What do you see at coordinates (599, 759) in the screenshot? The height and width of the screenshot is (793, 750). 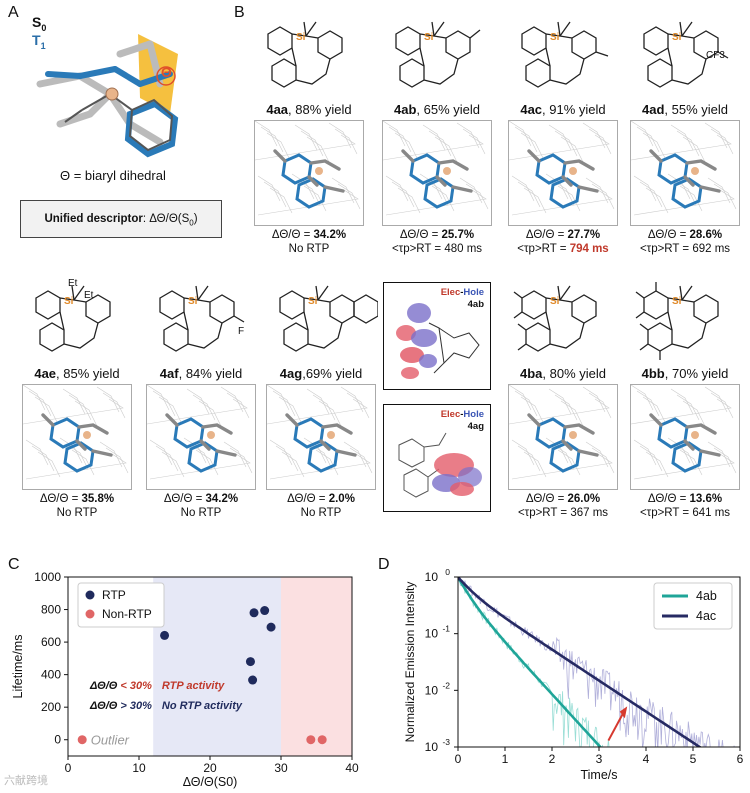 I see `x-tick-label: 3` at bounding box center [599, 759].